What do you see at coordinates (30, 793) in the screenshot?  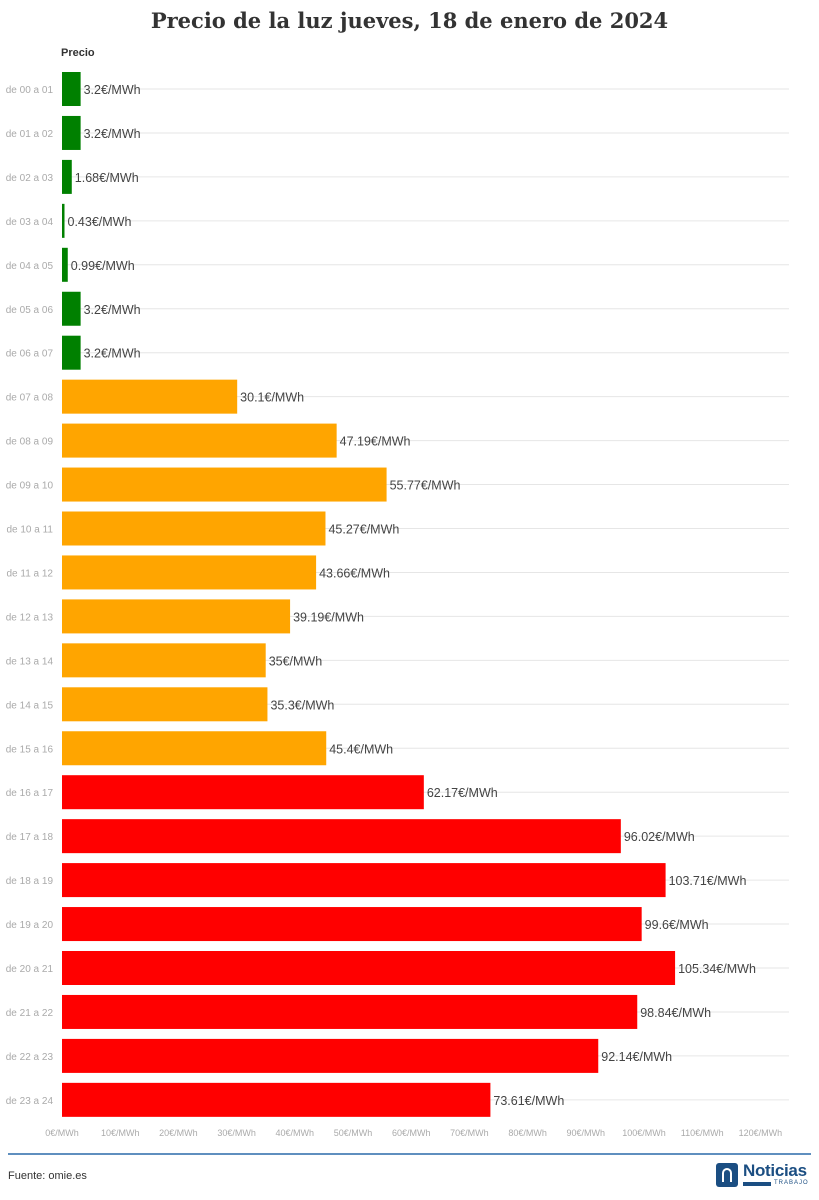 I see `category-label: de 16 a 17` at bounding box center [30, 793].